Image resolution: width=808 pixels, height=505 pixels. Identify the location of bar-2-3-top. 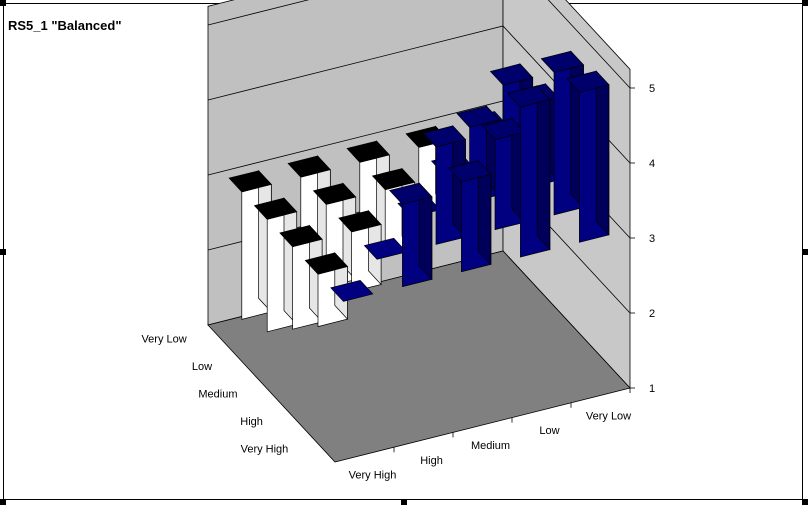
(360, 221).